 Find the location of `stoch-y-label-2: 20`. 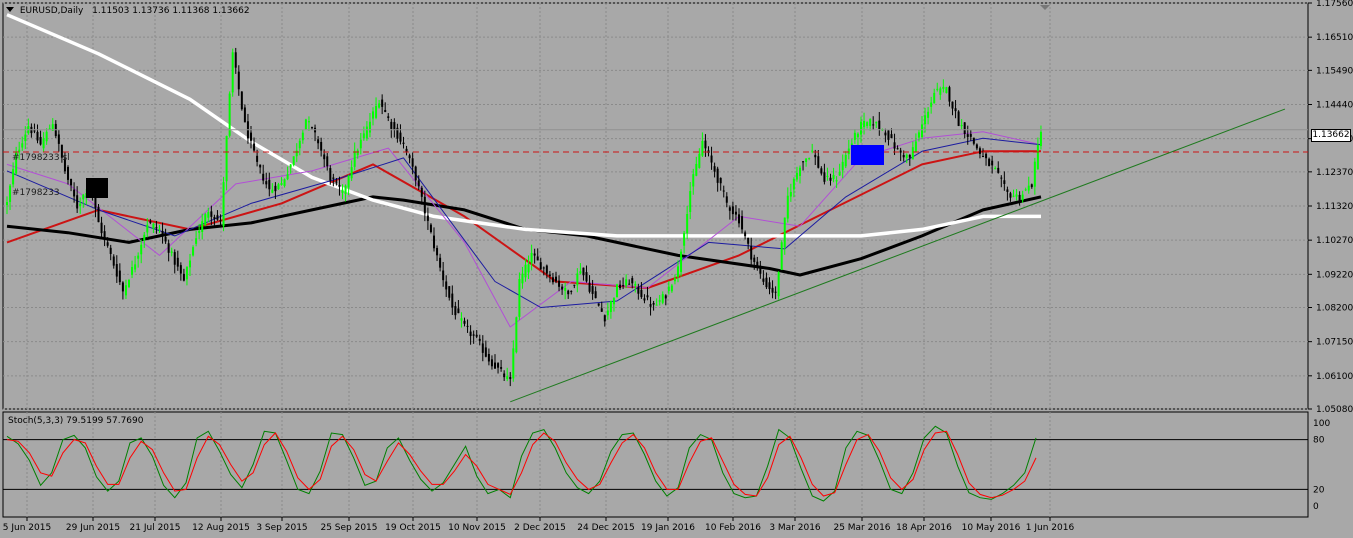

stoch-y-label-2: 20 is located at coordinates (1319, 490).